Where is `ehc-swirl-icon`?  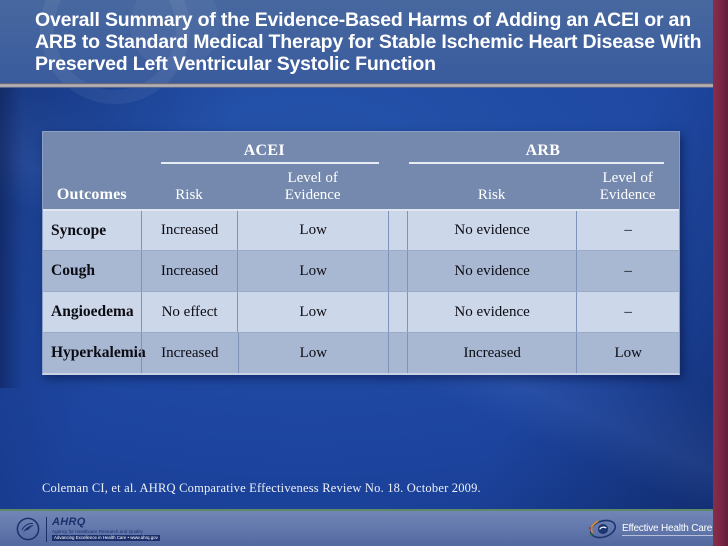 ehc-swirl-icon is located at coordinates (603, 529).